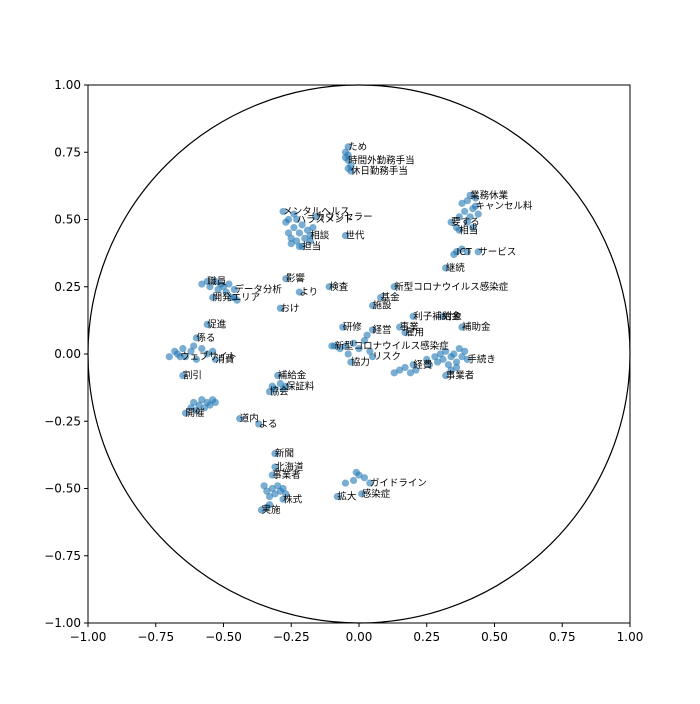  I want to click on point-label: 係る, so click(205, 338).